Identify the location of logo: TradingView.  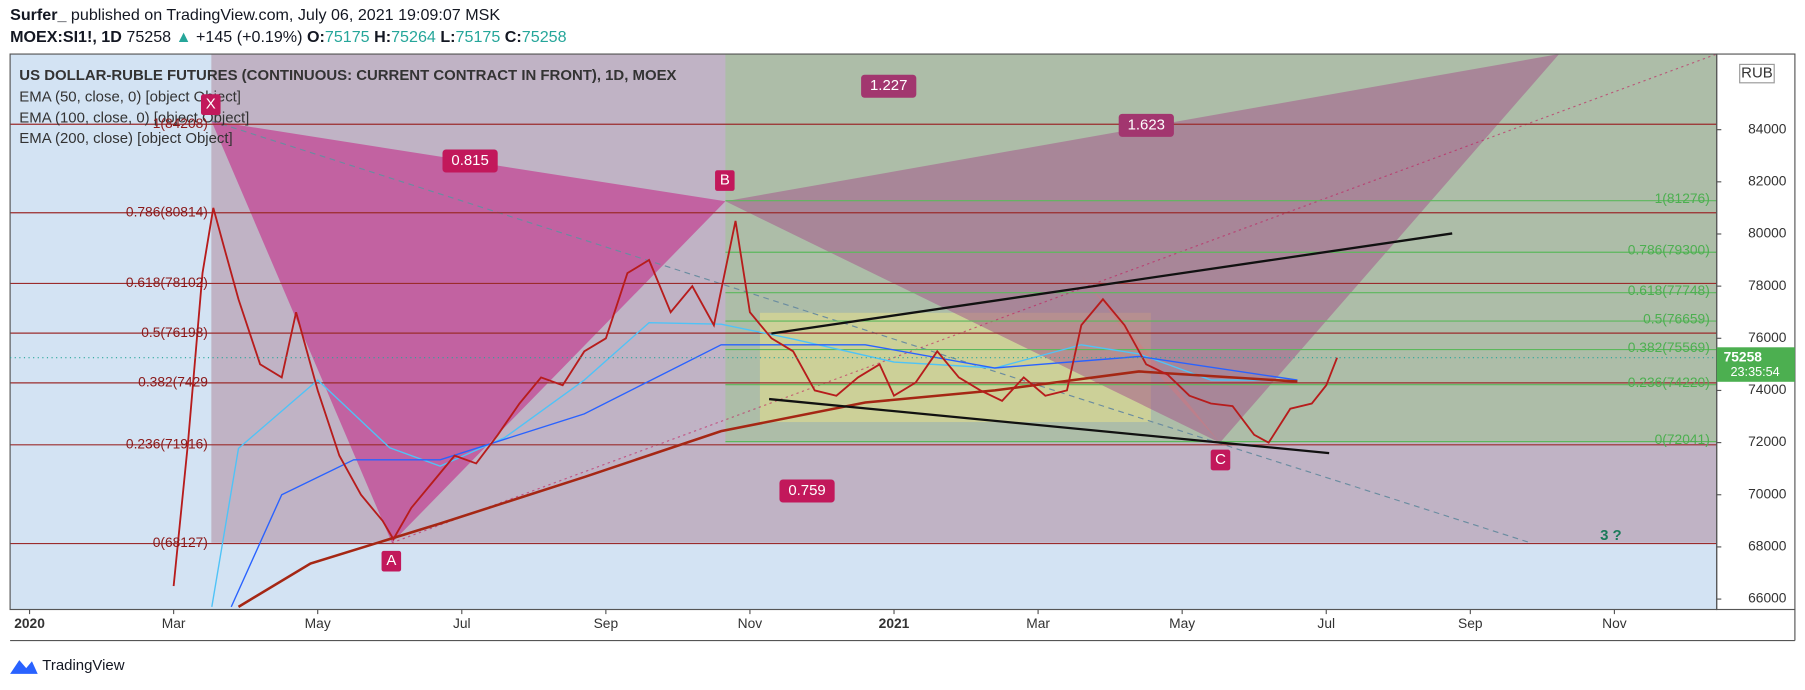
(67, 665).